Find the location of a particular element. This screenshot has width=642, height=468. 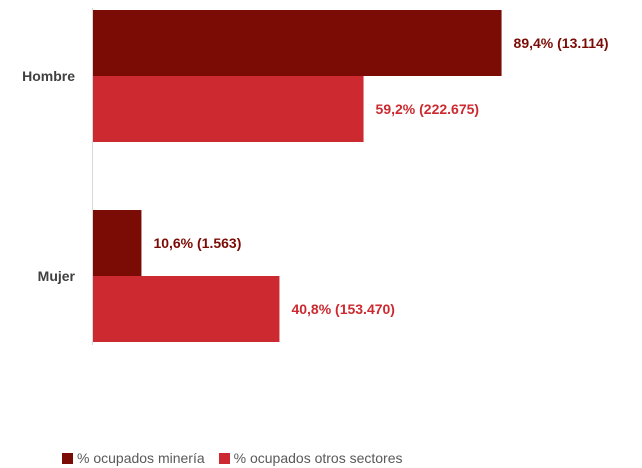

legend-item-mineria: % ocupados minería is located at coordinates (133, 458).